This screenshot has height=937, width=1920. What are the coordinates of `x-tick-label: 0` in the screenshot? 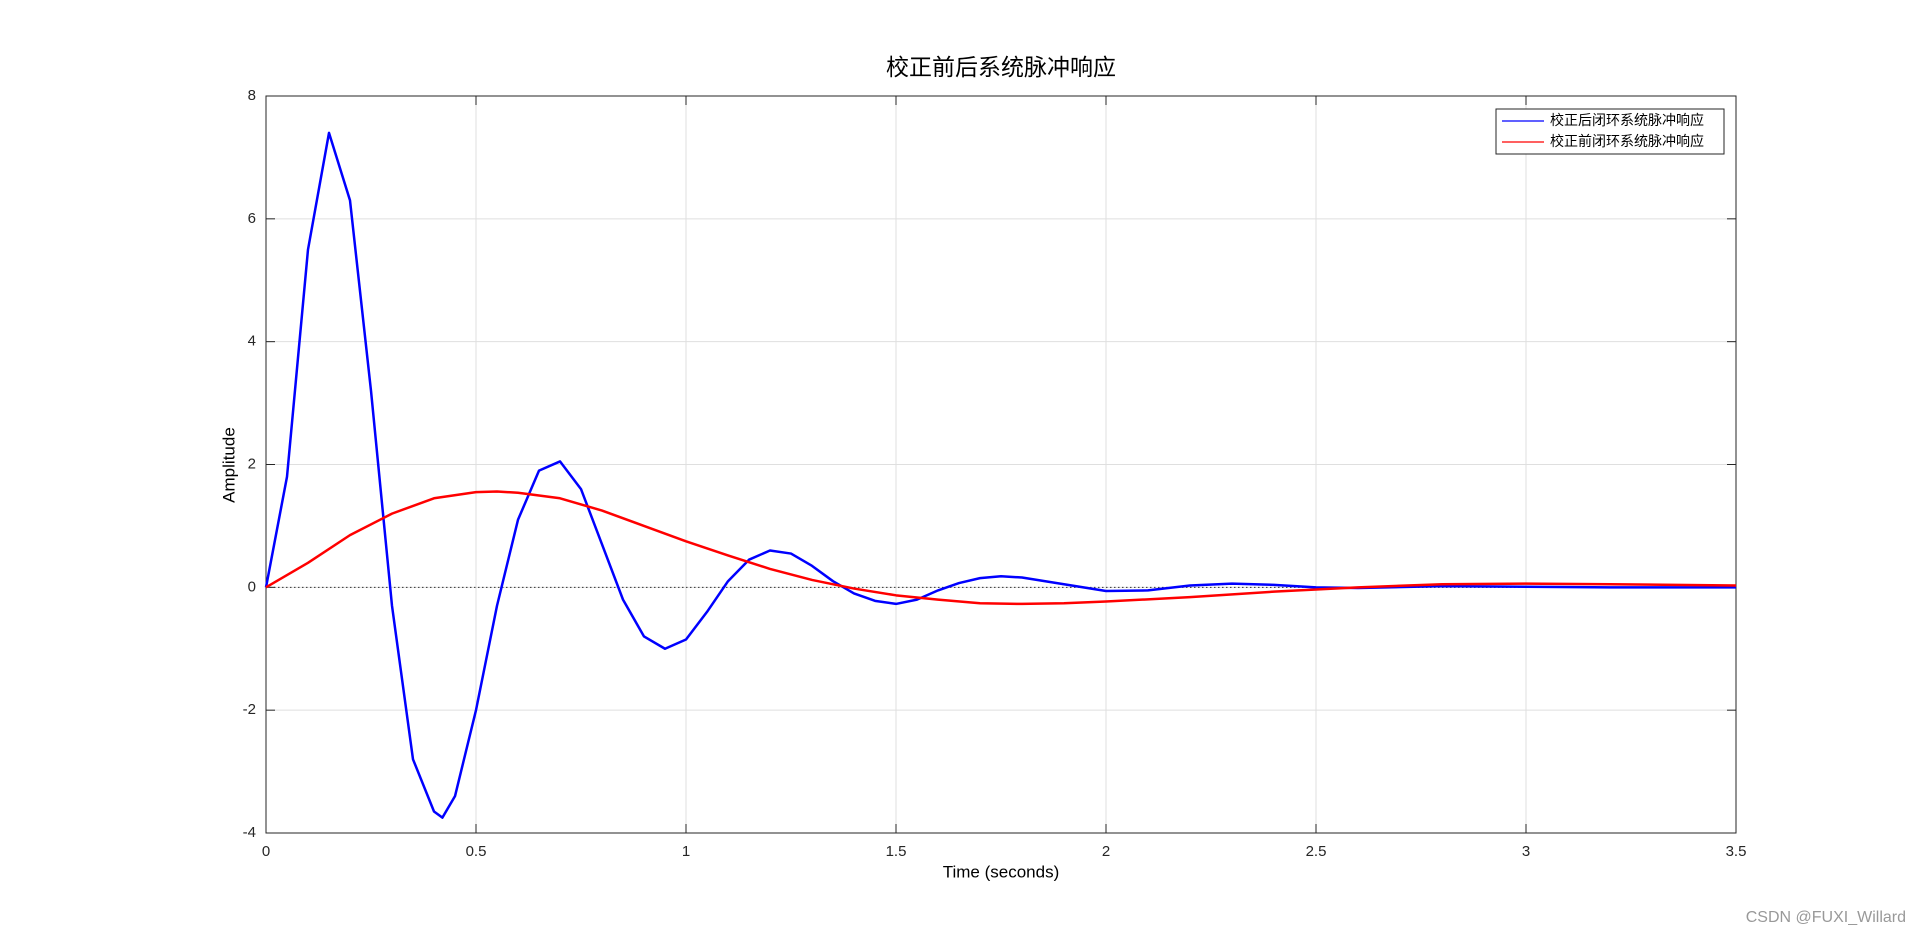 It's located at (266, 851).